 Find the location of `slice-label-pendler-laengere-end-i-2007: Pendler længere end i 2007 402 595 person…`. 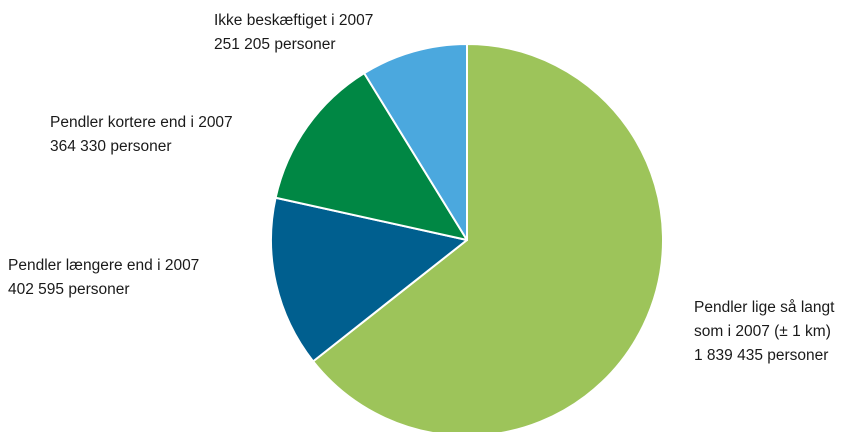

slice-label-pendler-laengere-end-i-2007: Pendler længere end i 2007 402 595 person… is located at coordinates (103, 277).